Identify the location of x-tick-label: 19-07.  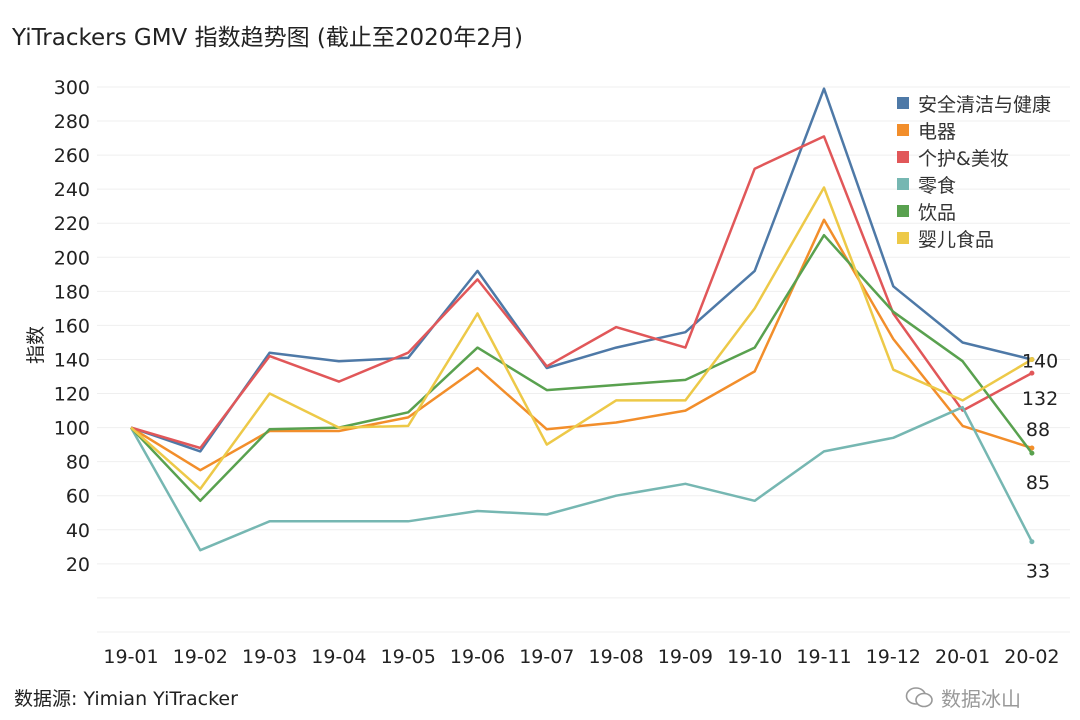
(546, 657).